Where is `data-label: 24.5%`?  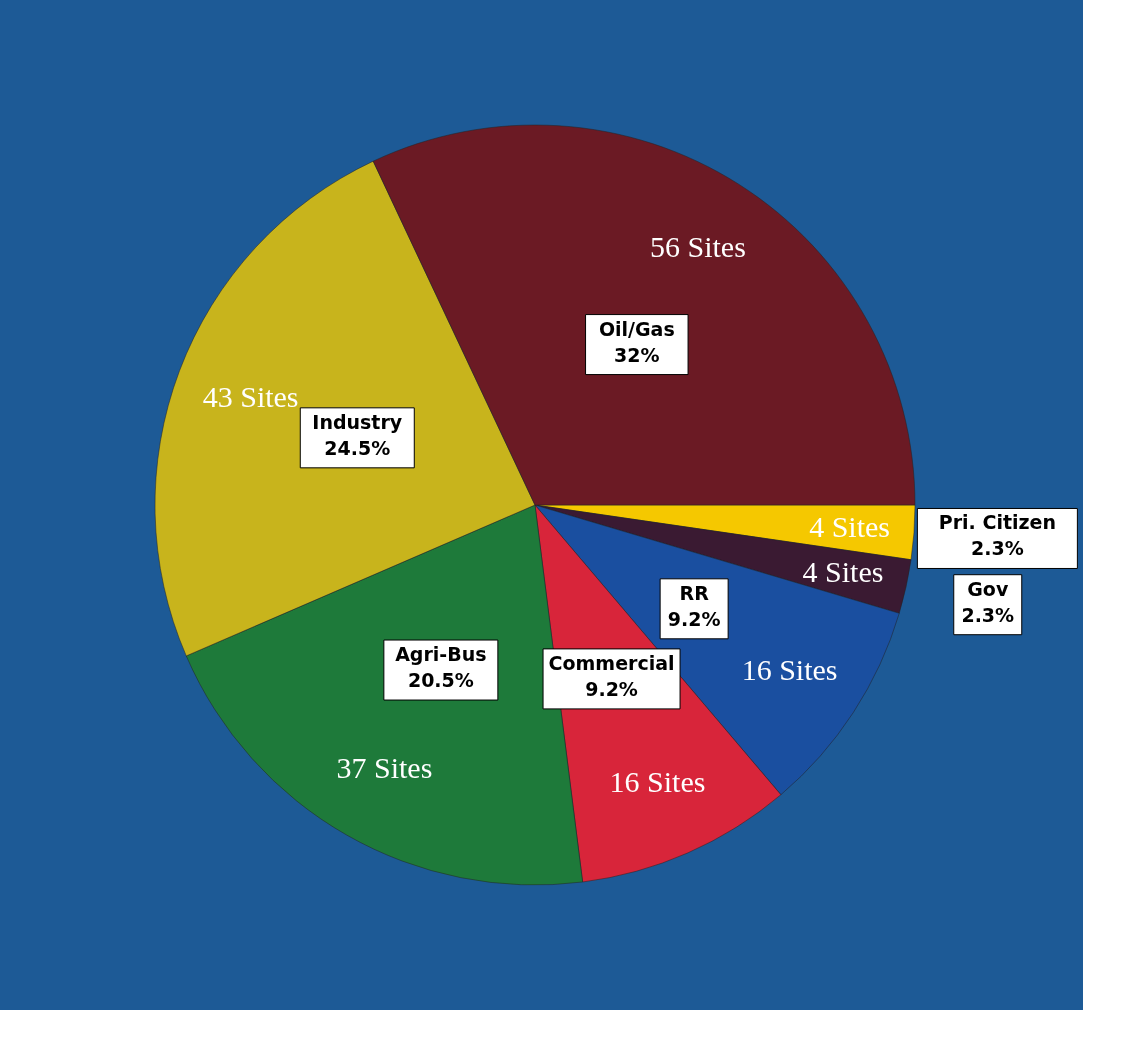 data-label: 24.5% is located at coordinates (357, 447).